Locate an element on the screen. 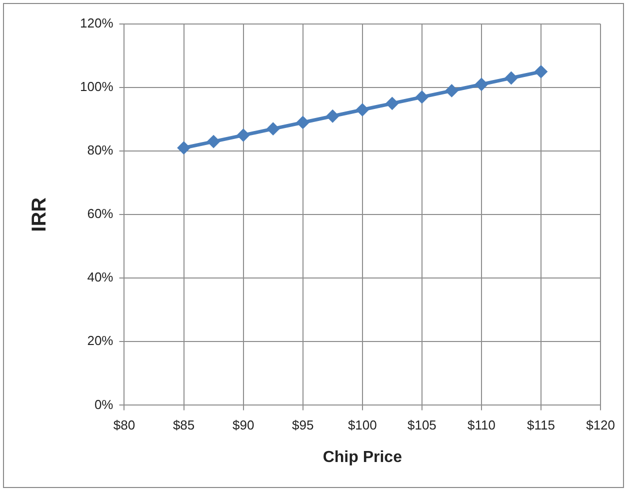 The height and width of the screenshot is (493, 629). x-tick-label: $110 is located at coordinates (481, 425).